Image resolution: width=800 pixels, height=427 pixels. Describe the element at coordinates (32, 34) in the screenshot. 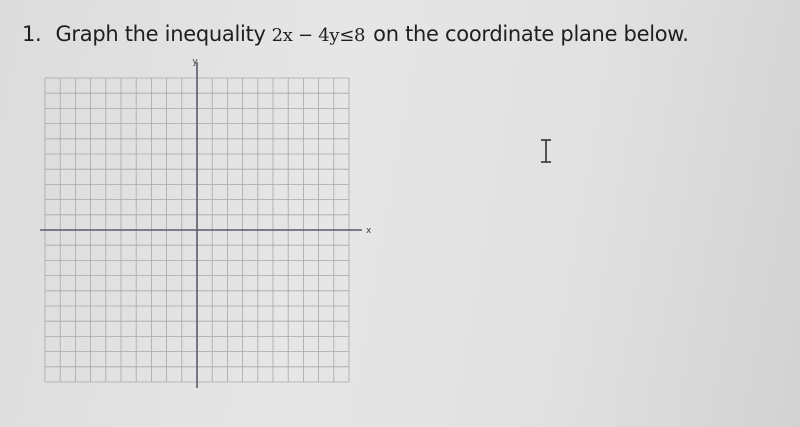

I see `question-number: 1.` at that location.